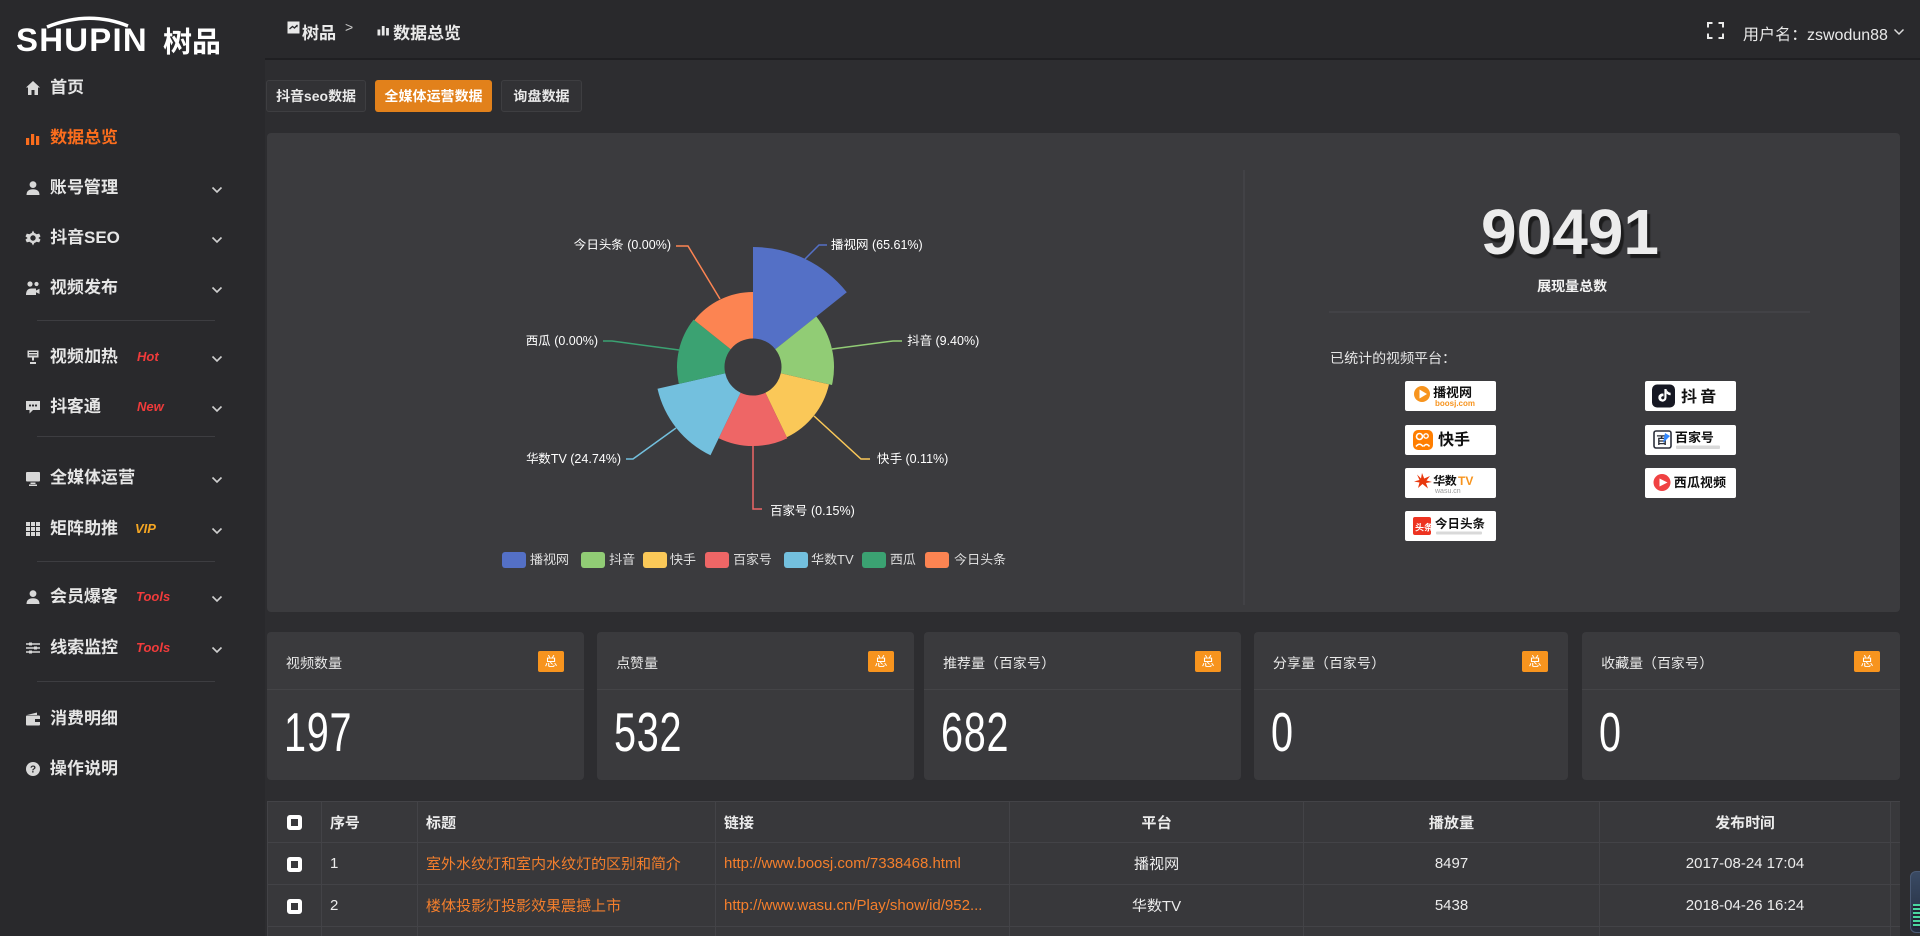 The image size is (1920, 936). I want to click on svg-text: SHUPIN, so click(82, 39).